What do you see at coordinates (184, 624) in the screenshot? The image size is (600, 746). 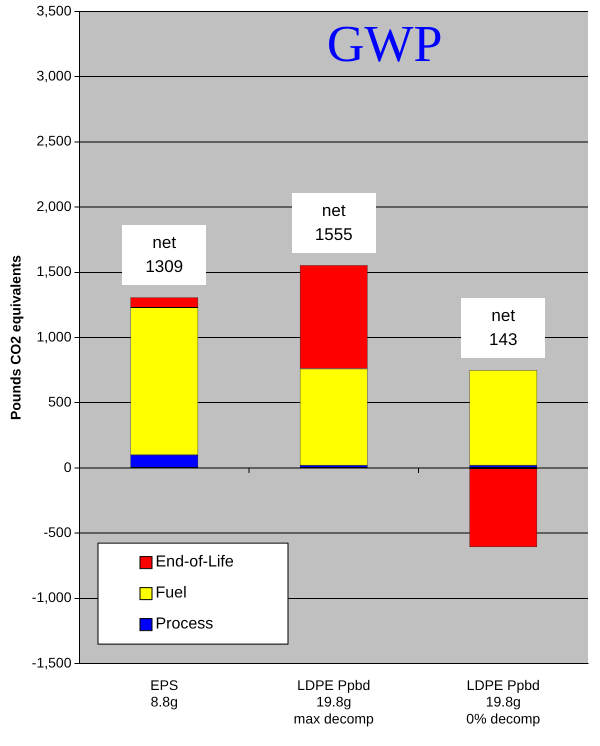 I see `legend-label: Process` at bounding box center [184, 624].